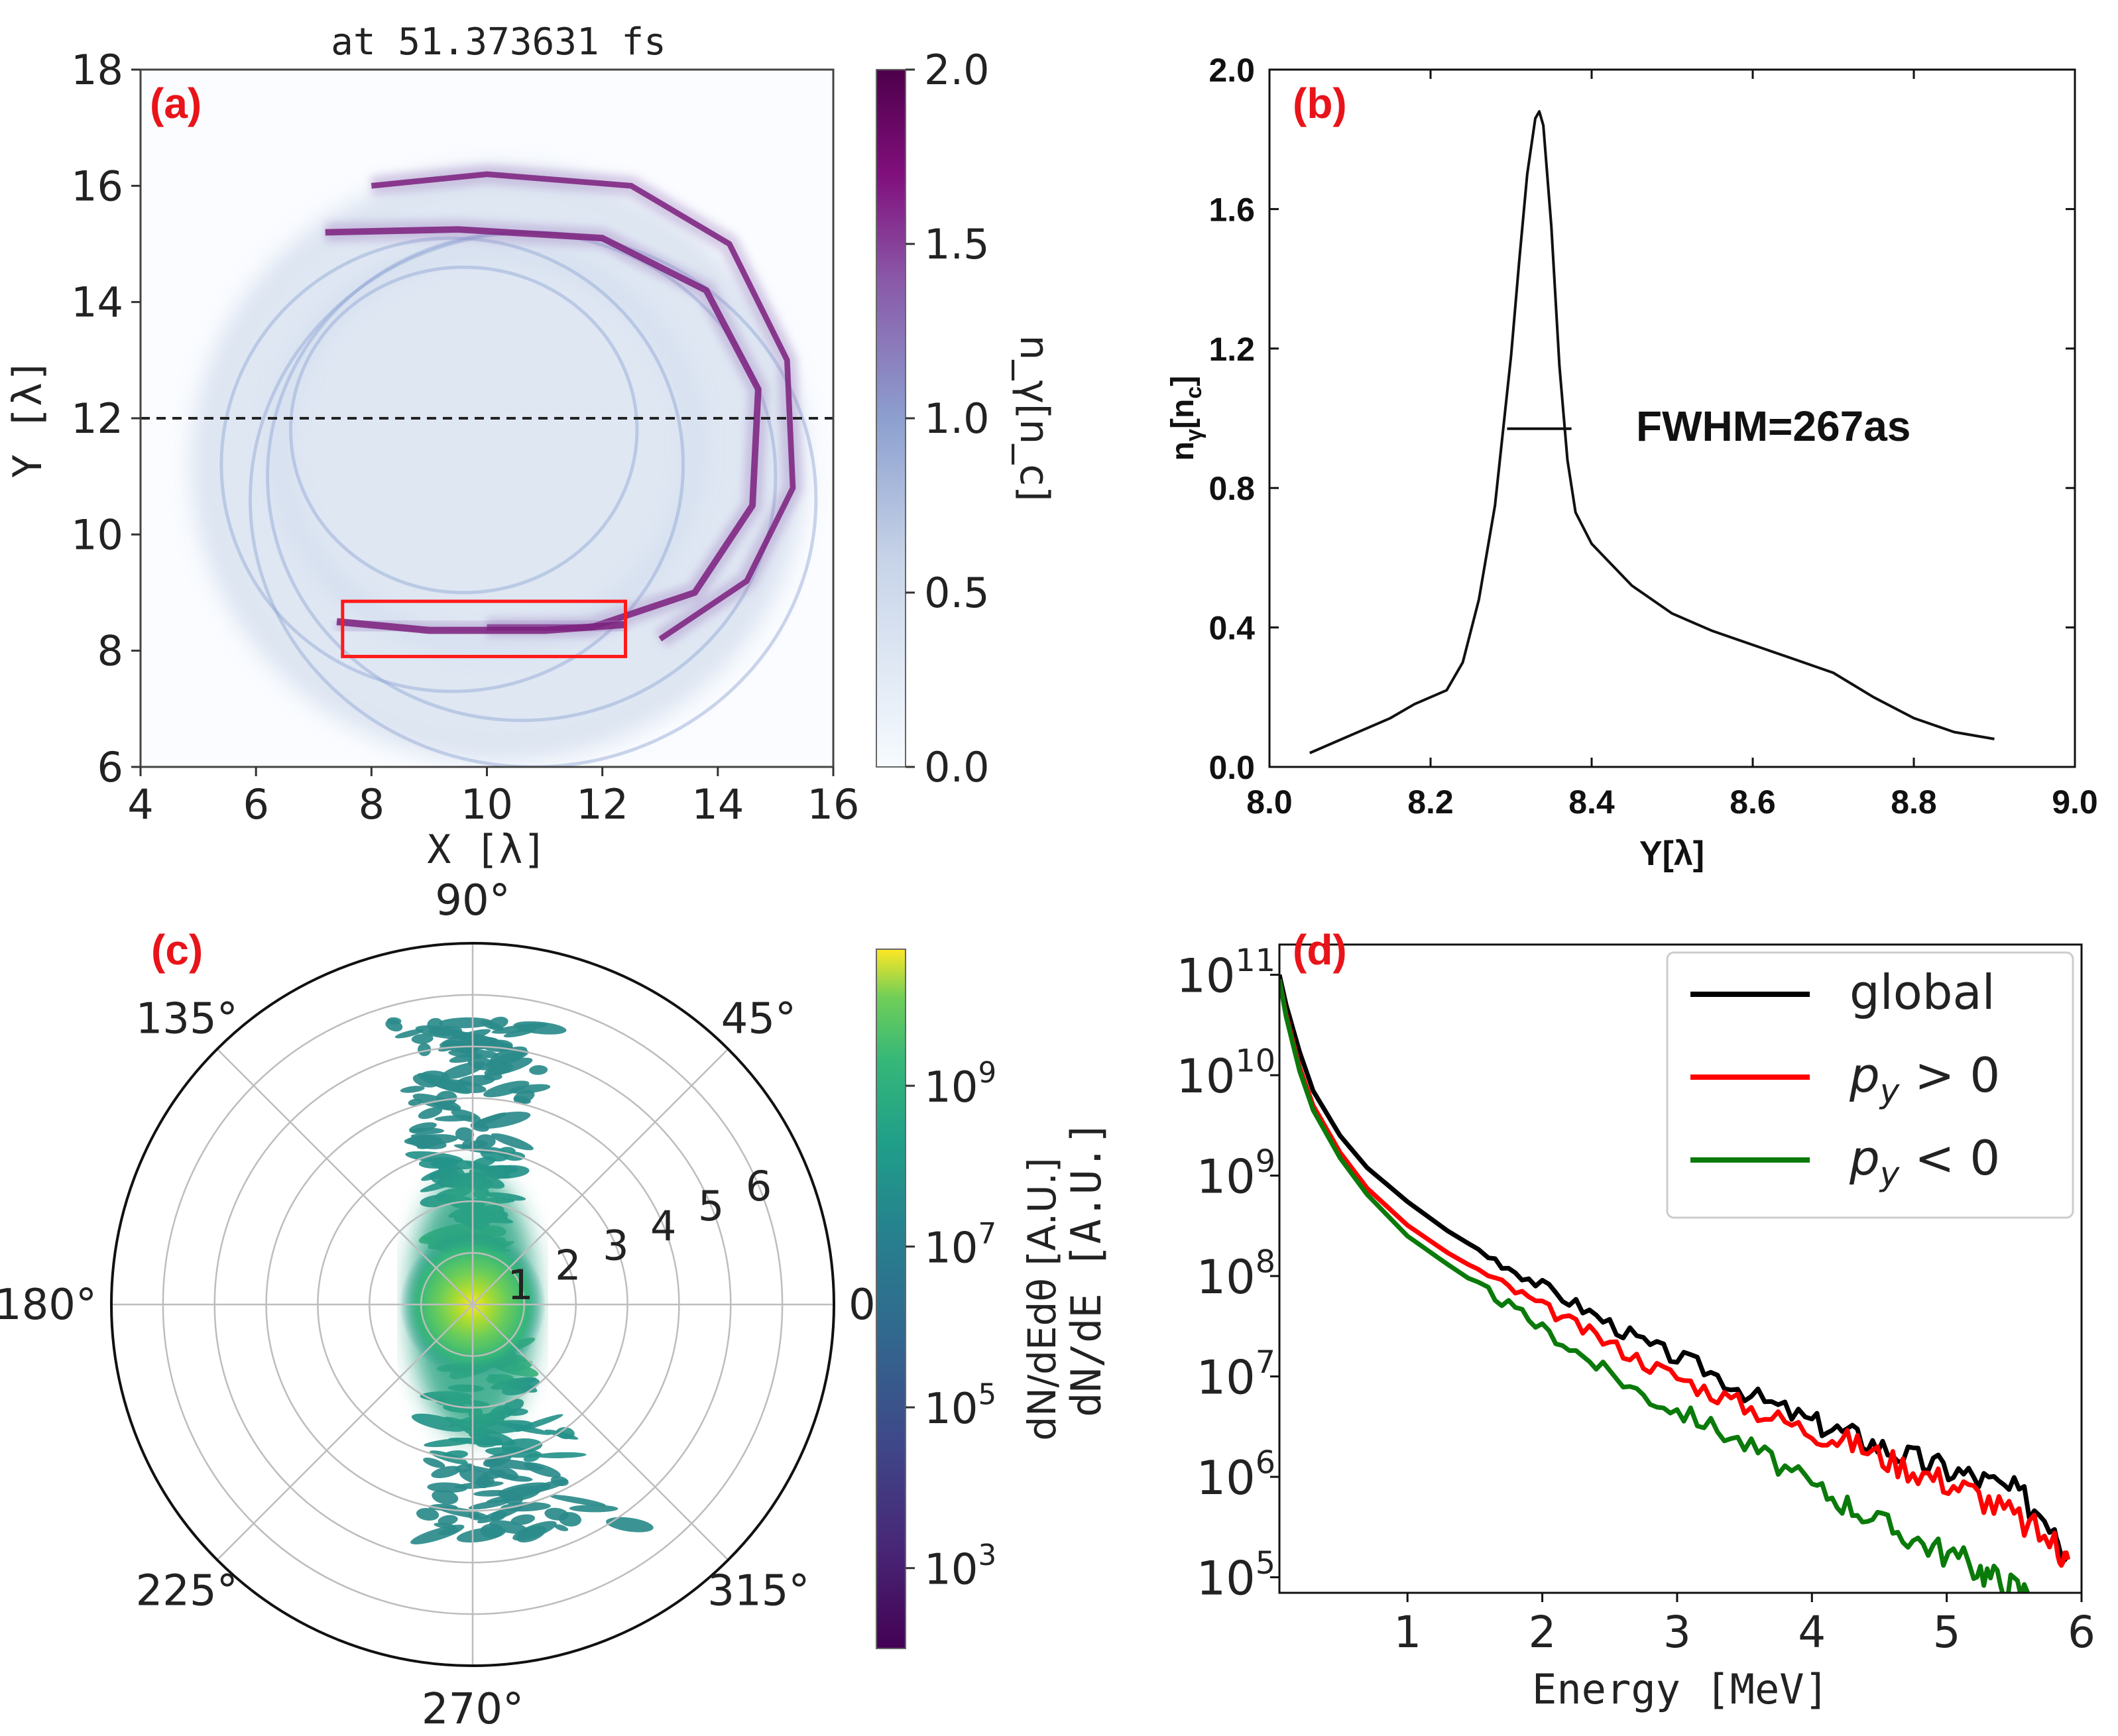 This screenshot has height=1736, width=2118. I want to click on y-tick-label: 0.8, so click(1231, 489).